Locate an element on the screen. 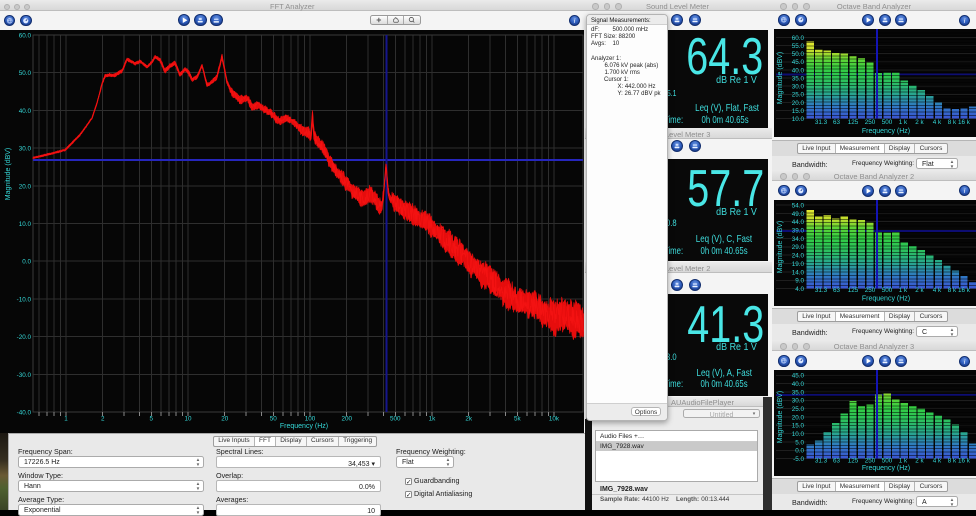  svg-text: 10k is located at coordinates (554, 419).